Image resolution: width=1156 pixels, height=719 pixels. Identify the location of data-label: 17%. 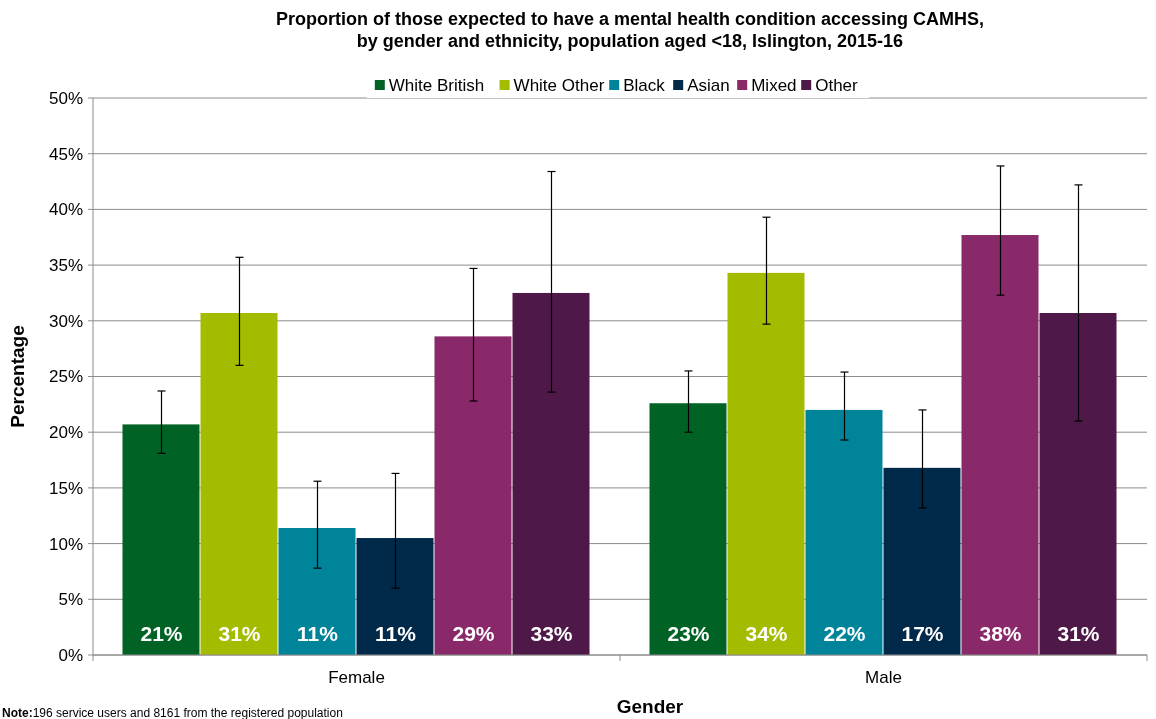
(922, 633).